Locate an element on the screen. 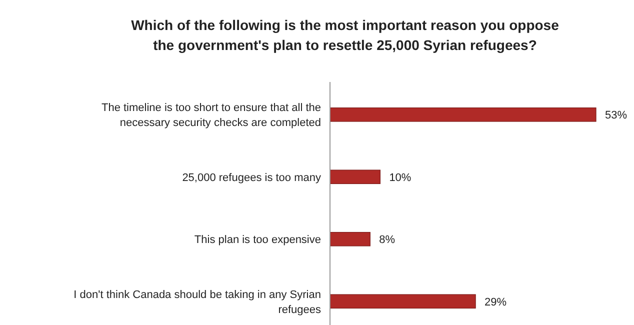 Image resolution: width=634 pixels, height=325 pixels. data-label: 8% is located at coordinates (387, 240).